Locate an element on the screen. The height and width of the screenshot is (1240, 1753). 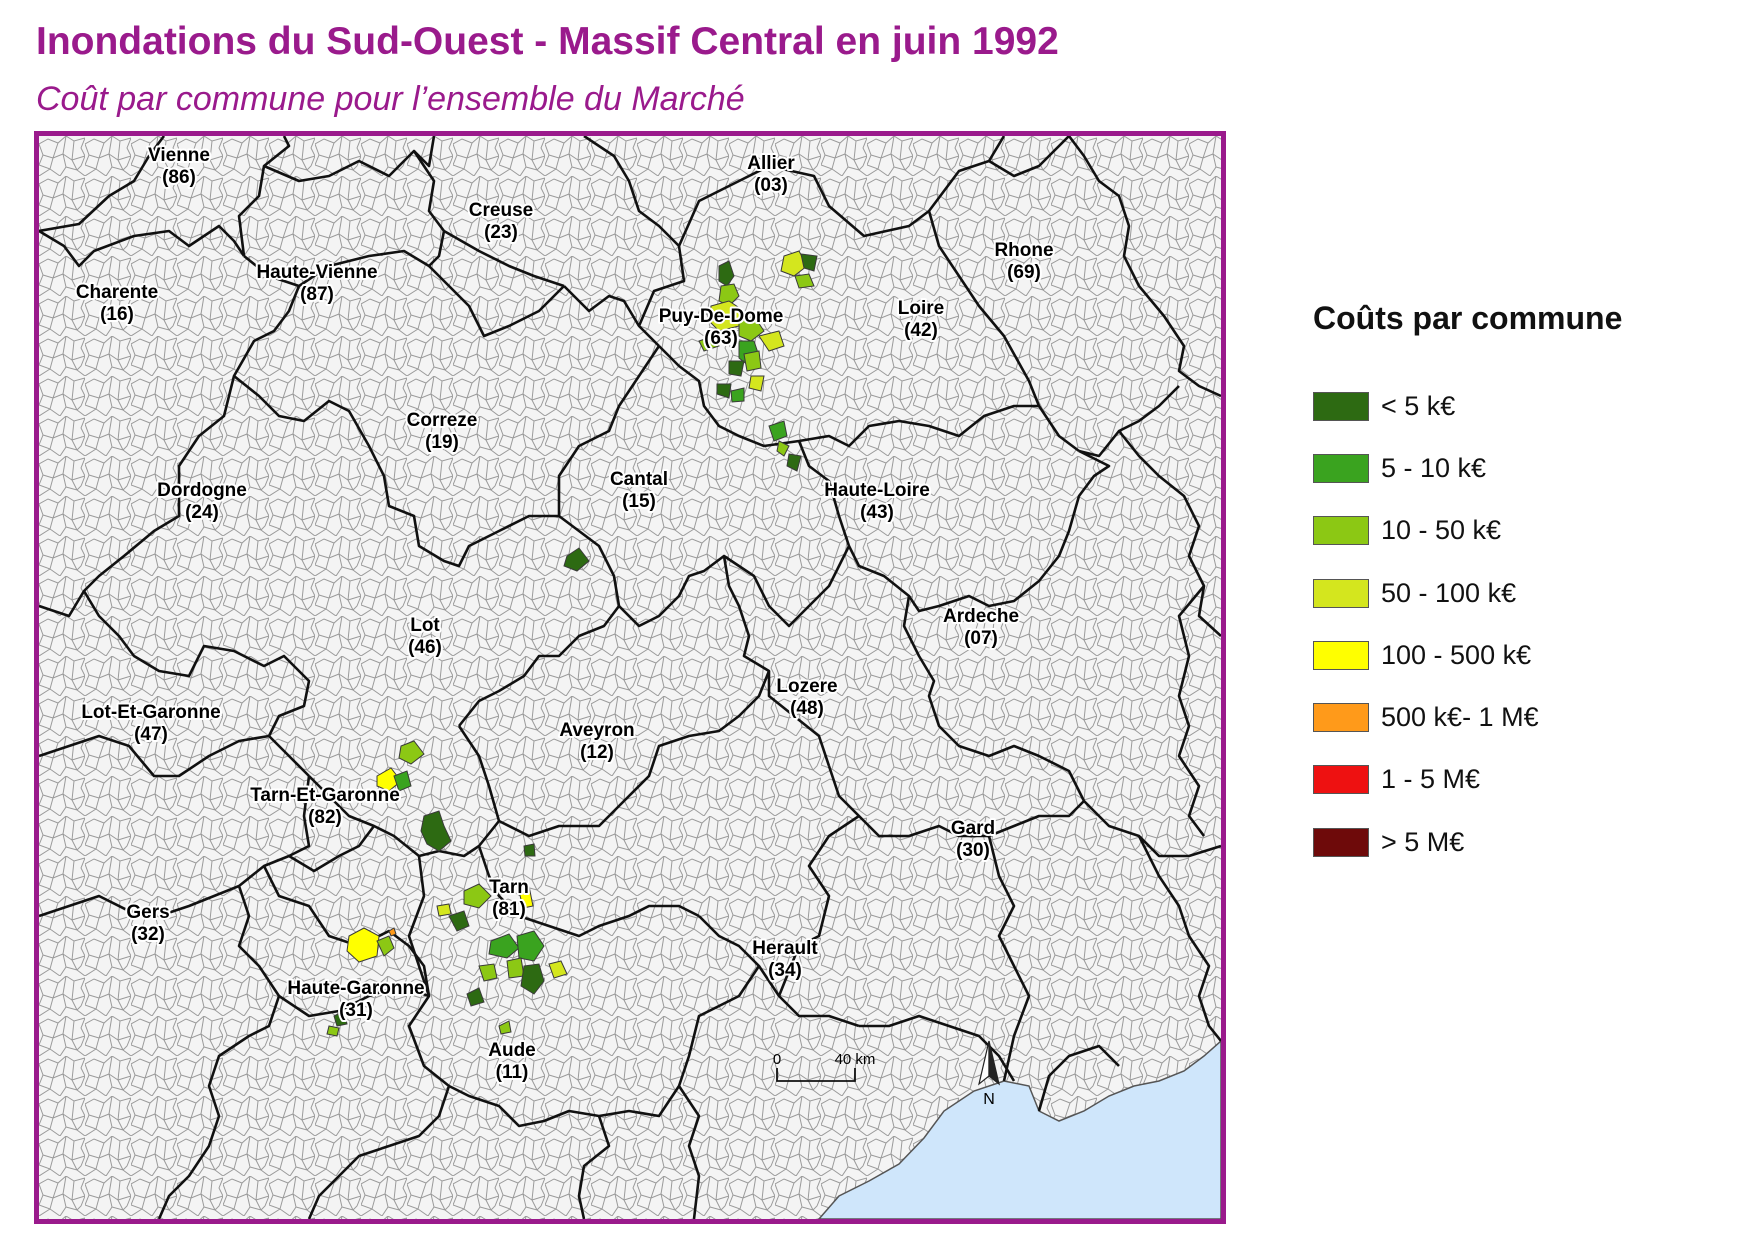
department-label: Charente is located at coordinates (117, 292).